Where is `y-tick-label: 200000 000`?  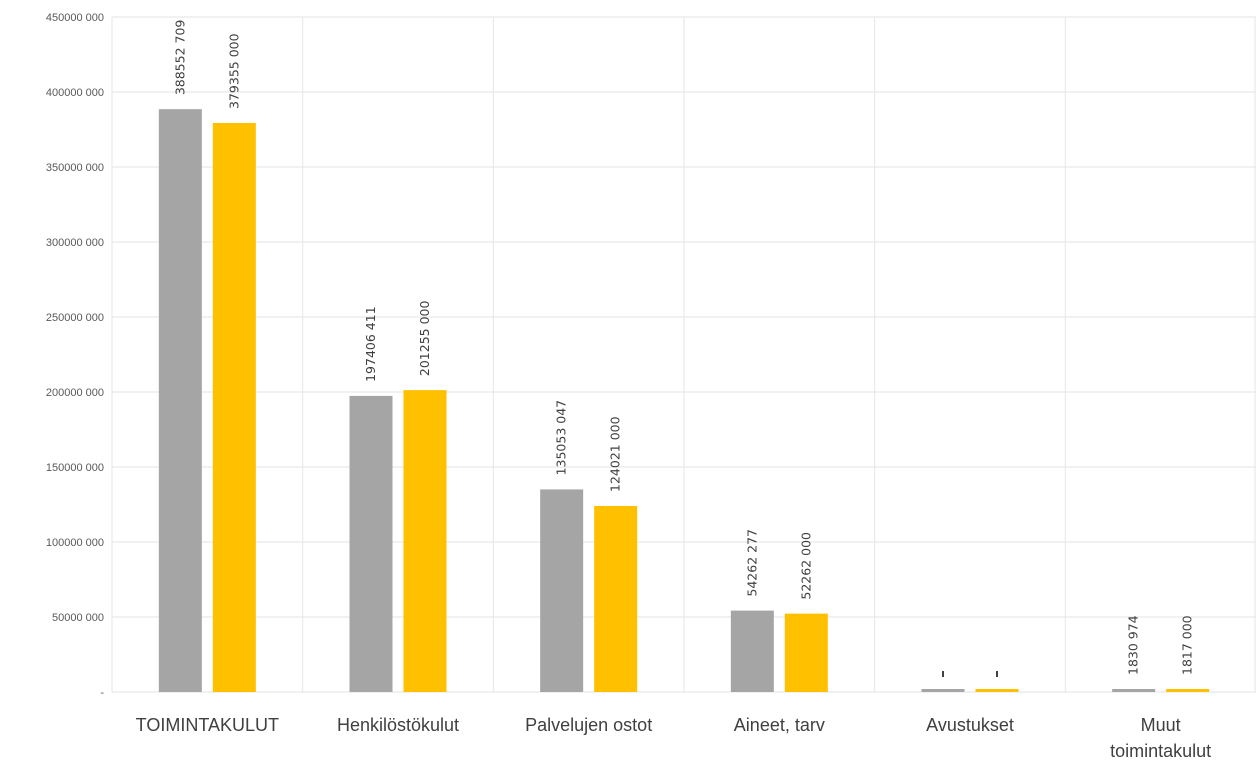
y-tick-label: 200000 000 is located at coordinates (75, 393).